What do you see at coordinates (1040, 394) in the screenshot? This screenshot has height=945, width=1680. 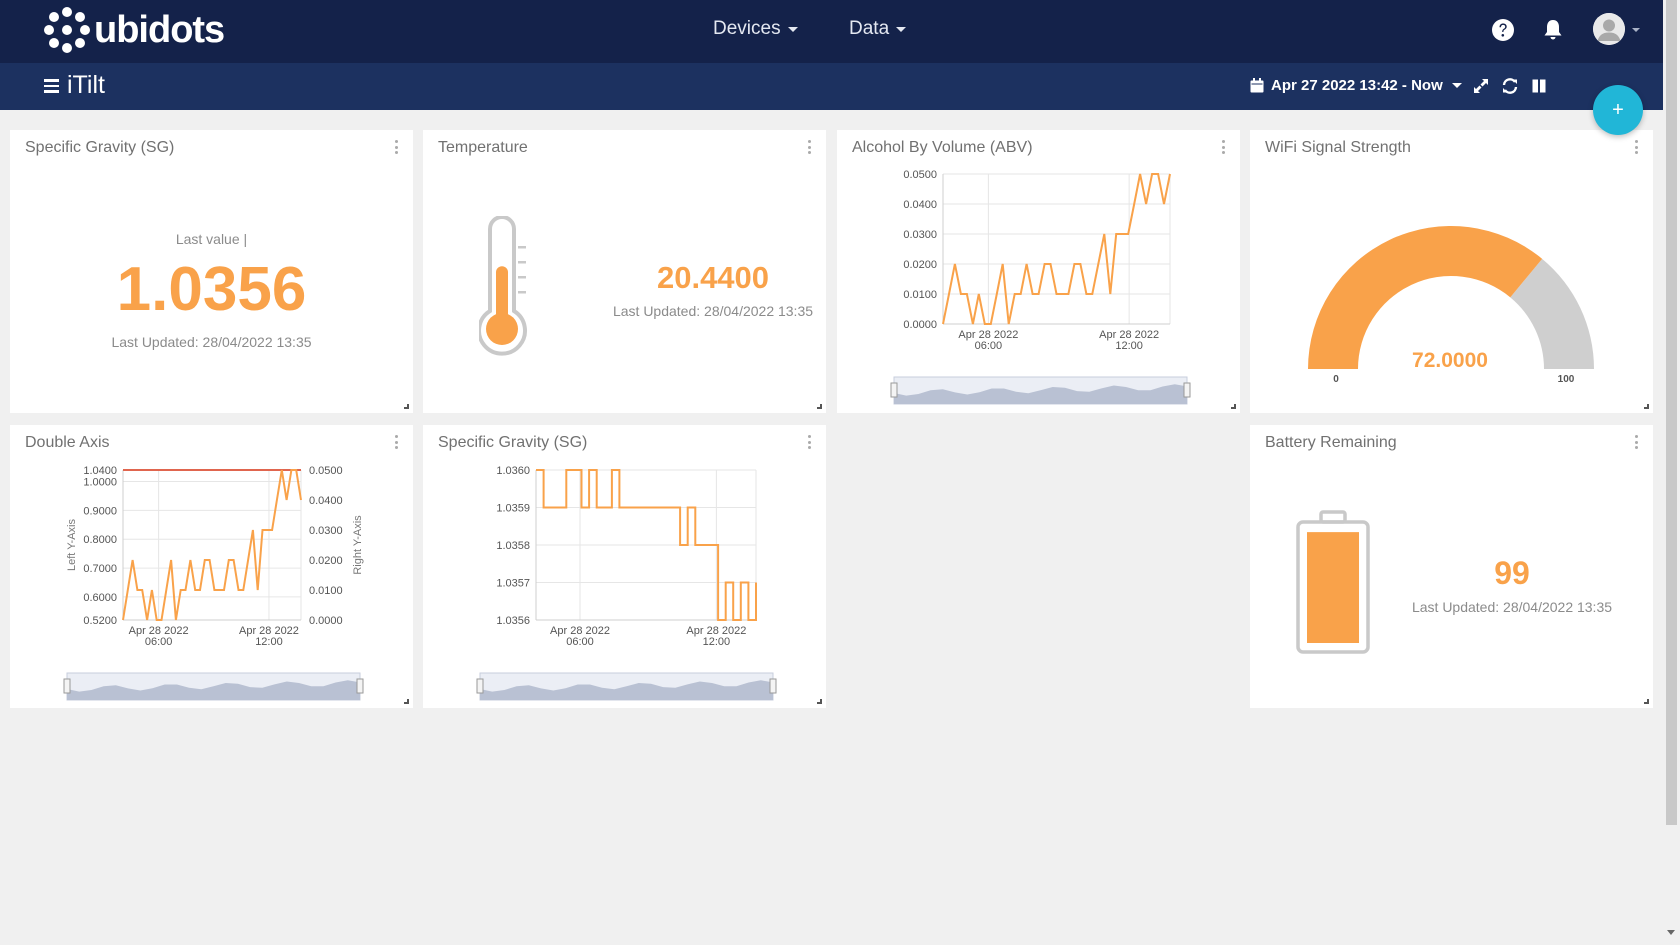 I see `navigator-series` at bounding box center [1040, 394].